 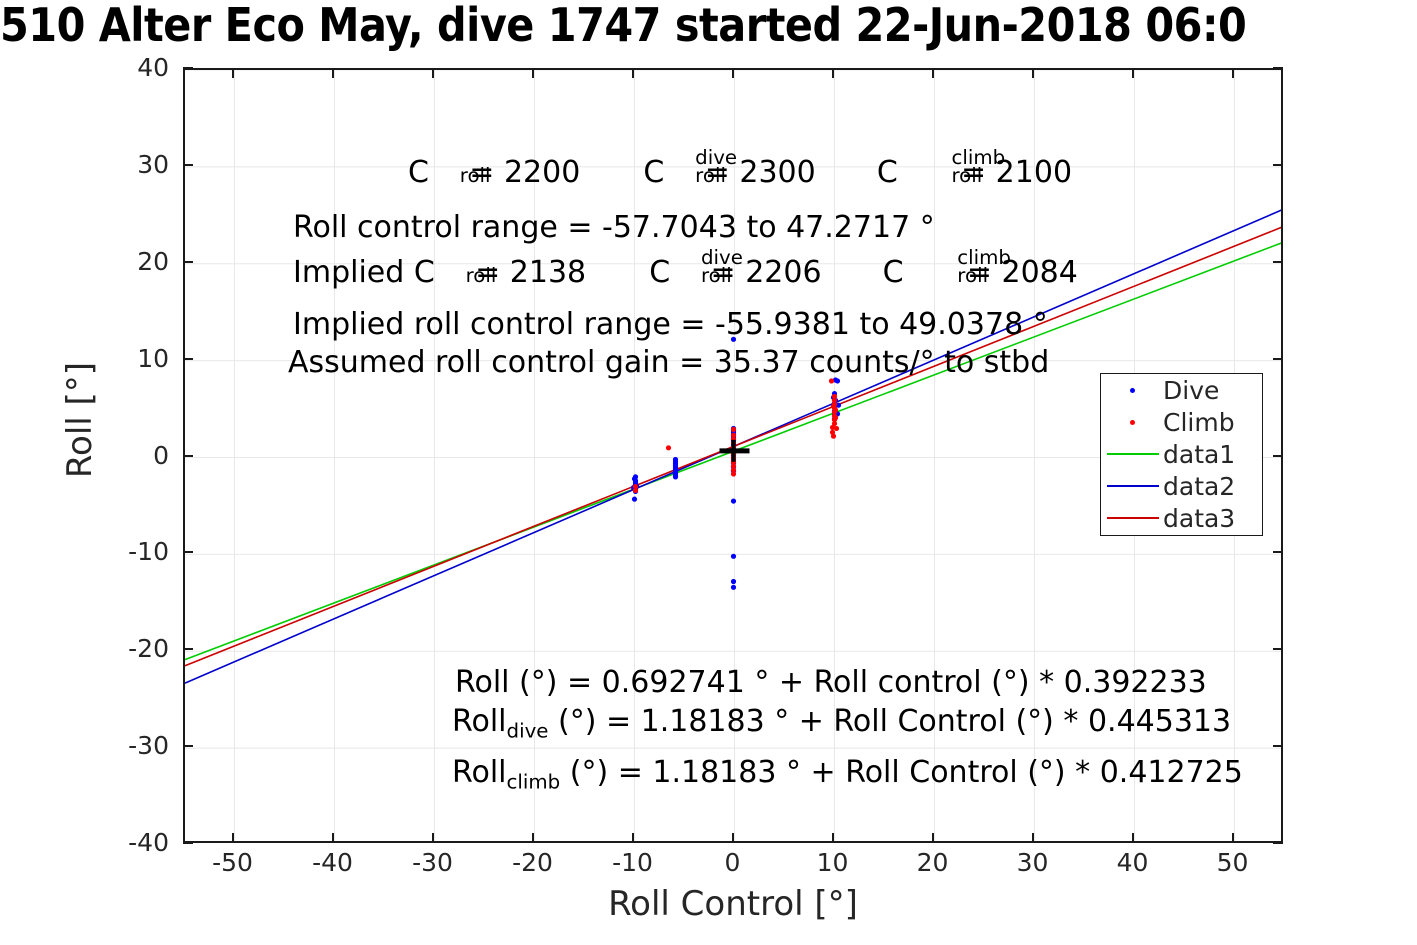 What do you see at coordinates (232, 862) in the screenshot?
I see `x-tick-label: -50` at bounding box center [232, 862].